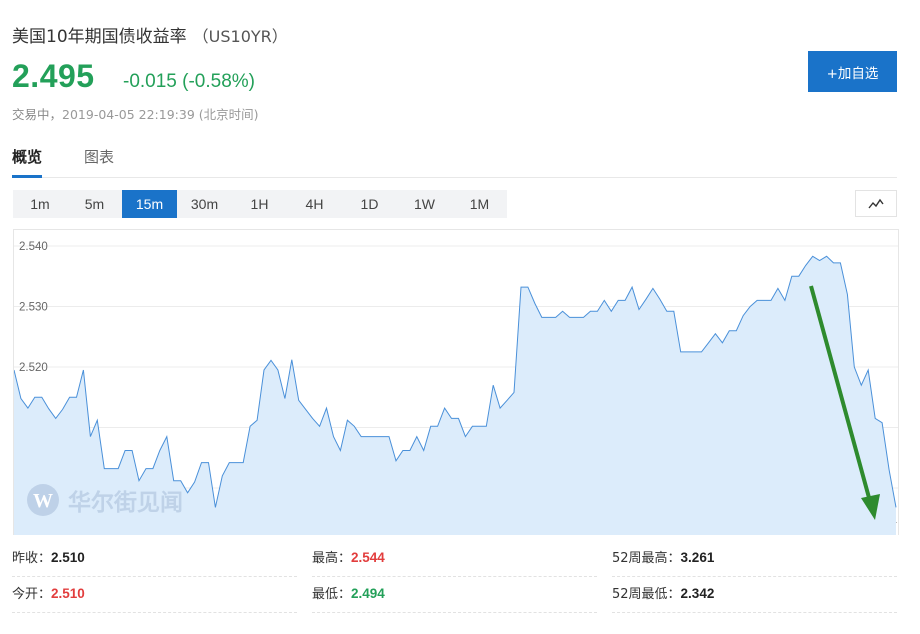  Describe the element at coordinates (160, 114) in the screenshot. I see `quote-datetime: 2019-04-05 22:19:39 (北京时间)` at that location.